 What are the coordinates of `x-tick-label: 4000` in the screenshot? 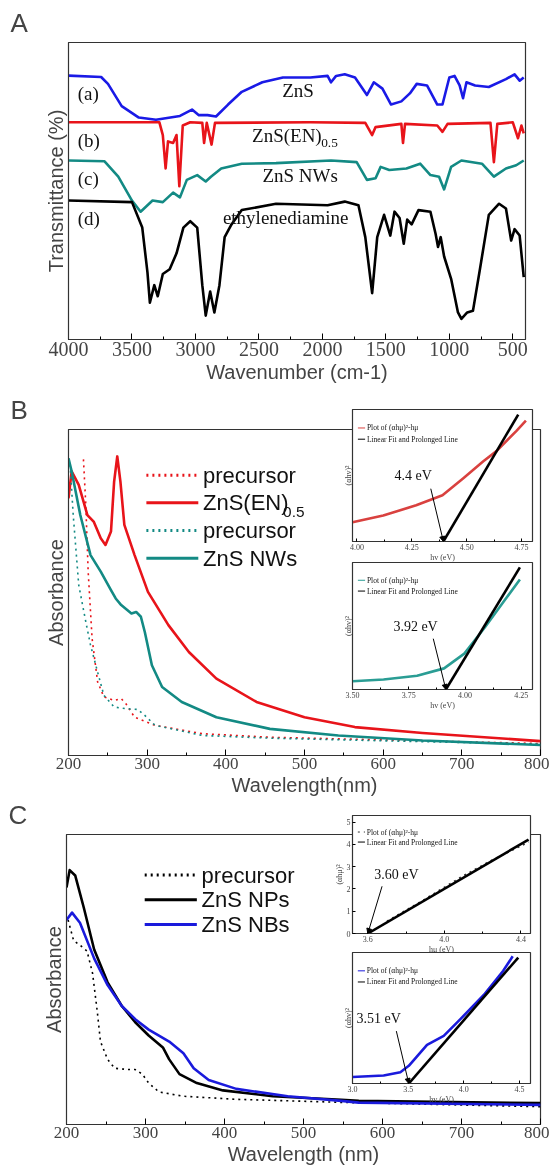 It's located at (68, 348).